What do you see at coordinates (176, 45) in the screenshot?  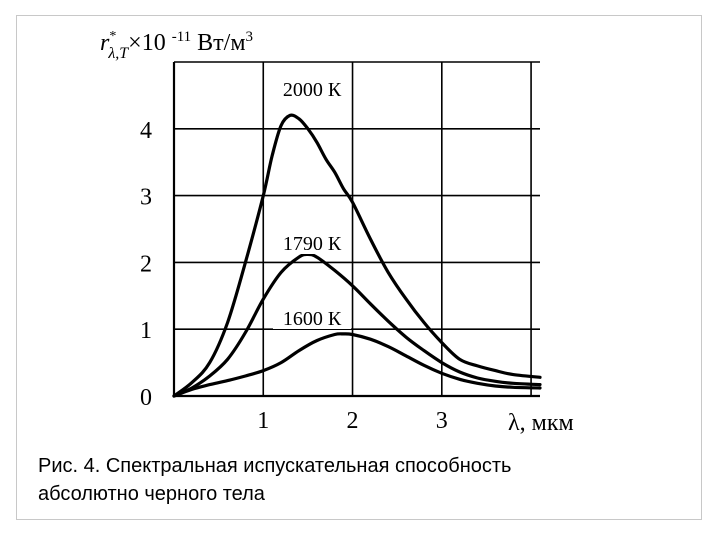 I see `y-axis-label: r* λ,T×10 -11 Вт/м3` at bounding box center [176, 45].